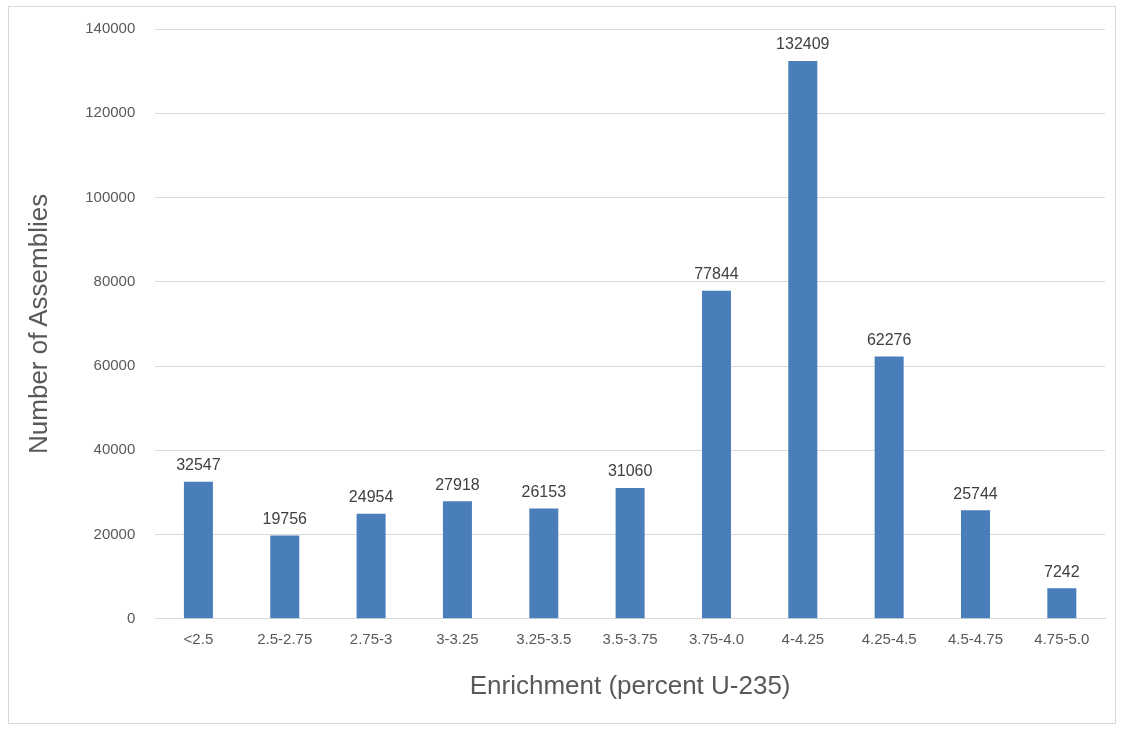  What do you see at coordinates (716, 638) in the screenshot?
I see `x-tick-label: 3.75-4.0` at bounding box center [716, 638].